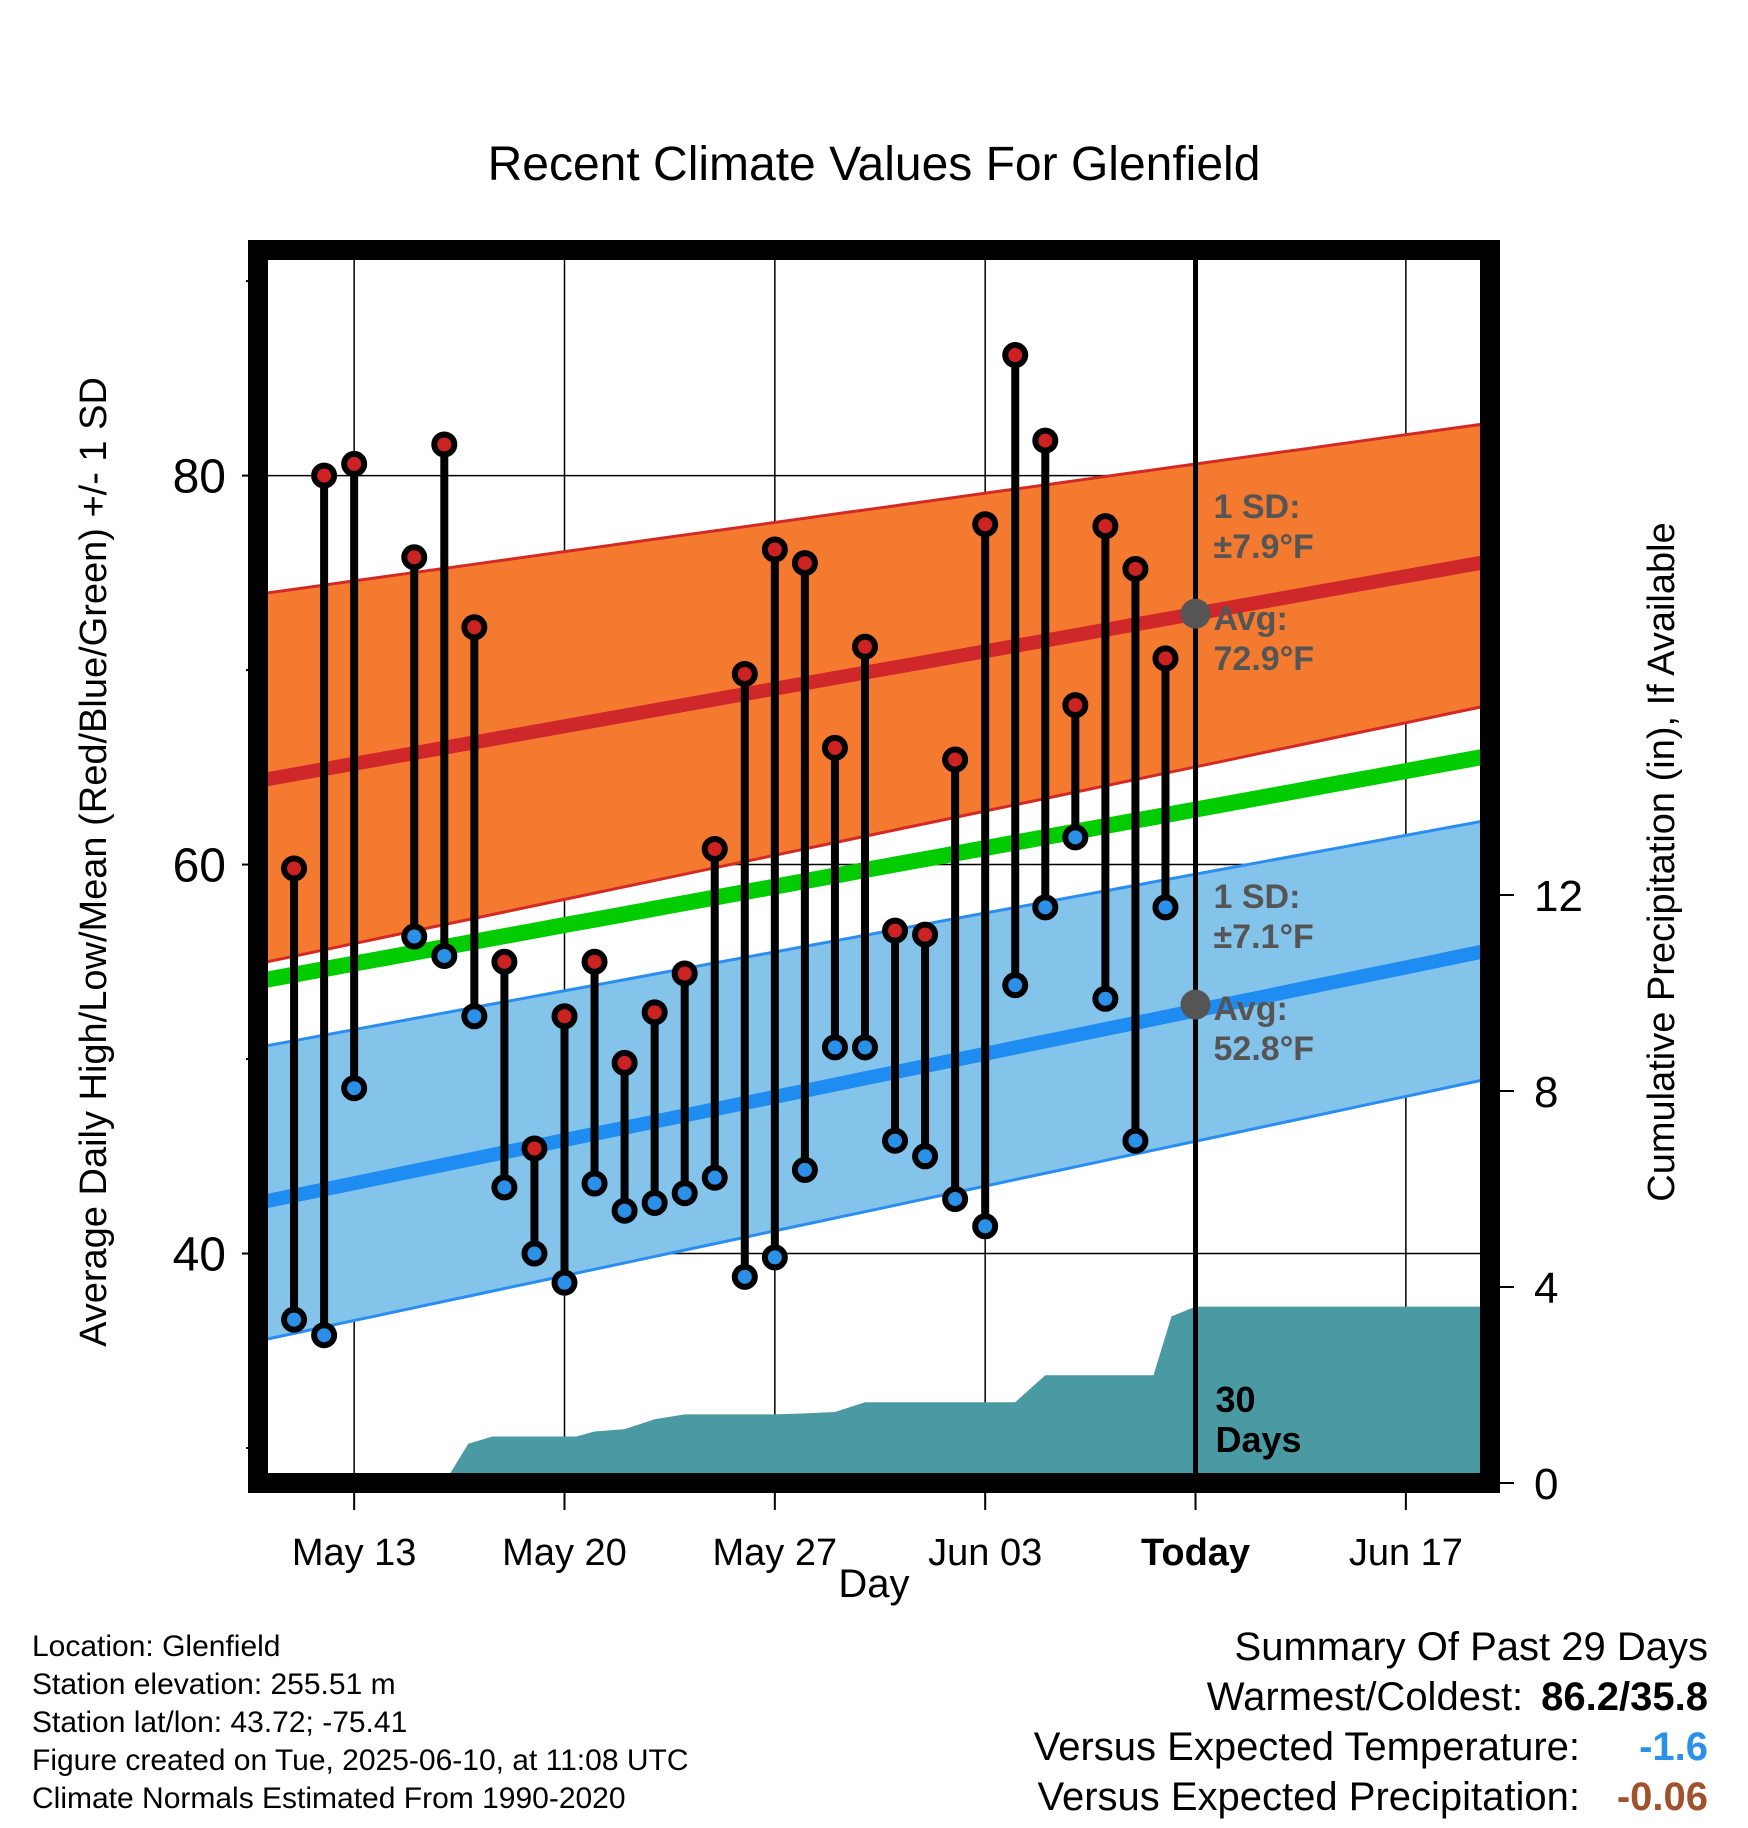 The width and height of the screenshot is (1748, 1828). Describe the element at coordinates (1236, 1399) in the screenshot. I see `days-count-label: 30` at that location.